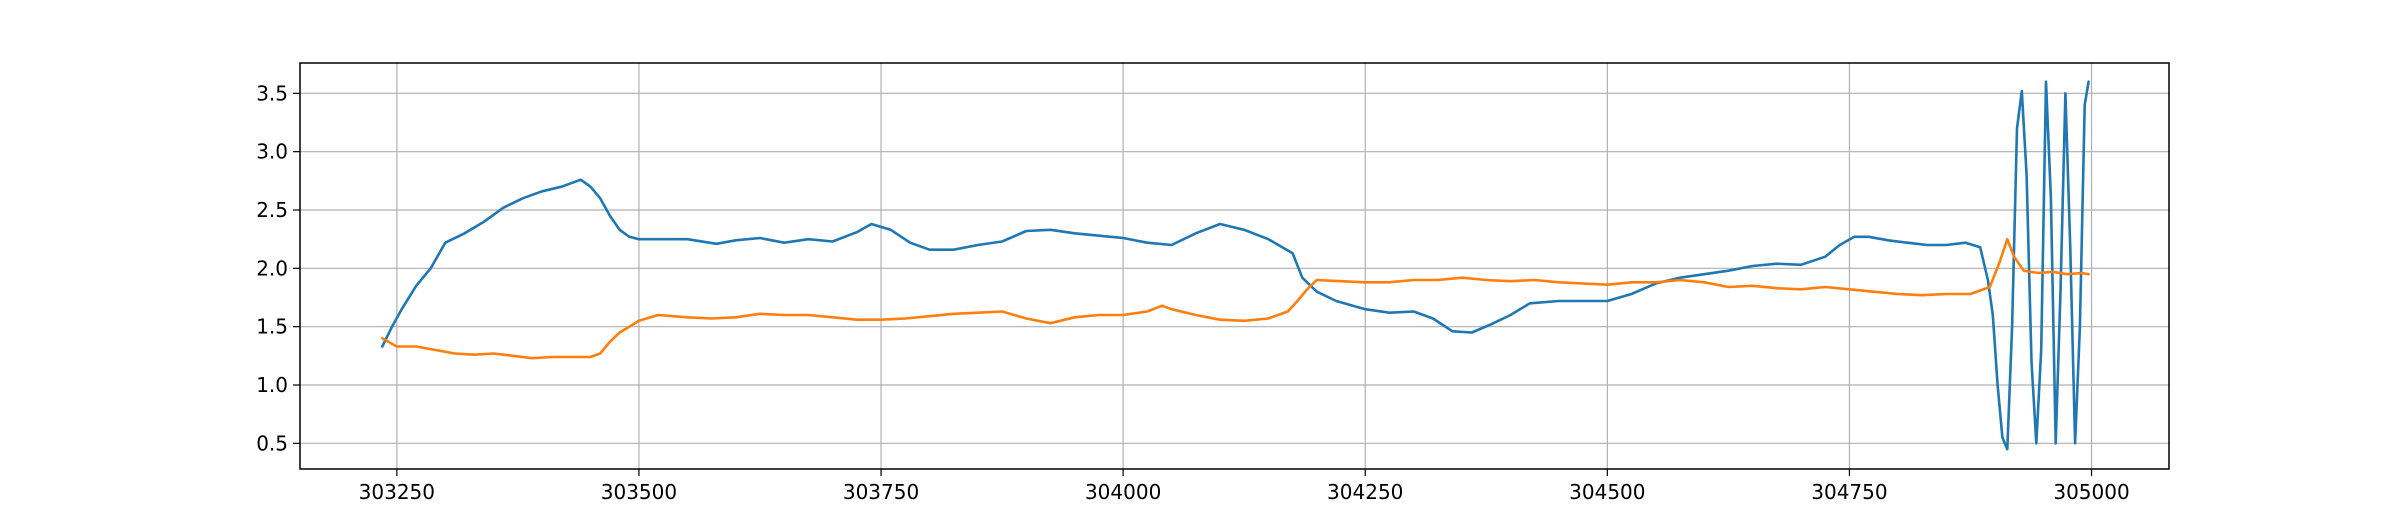 This screenshot has width=2400, height=525. Describe the element at coordinates (272, 210) in the screenshot. I see `y-tick-label: 2.5` at that location.